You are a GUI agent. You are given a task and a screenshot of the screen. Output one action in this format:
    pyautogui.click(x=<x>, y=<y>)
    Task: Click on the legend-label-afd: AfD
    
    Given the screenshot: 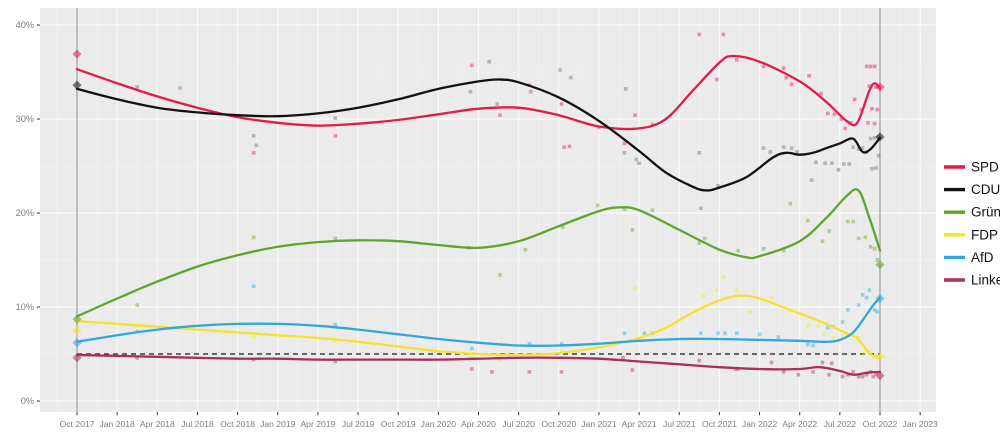 What is the action you would take?
    pyautogui.click(x=982, y=257)
    